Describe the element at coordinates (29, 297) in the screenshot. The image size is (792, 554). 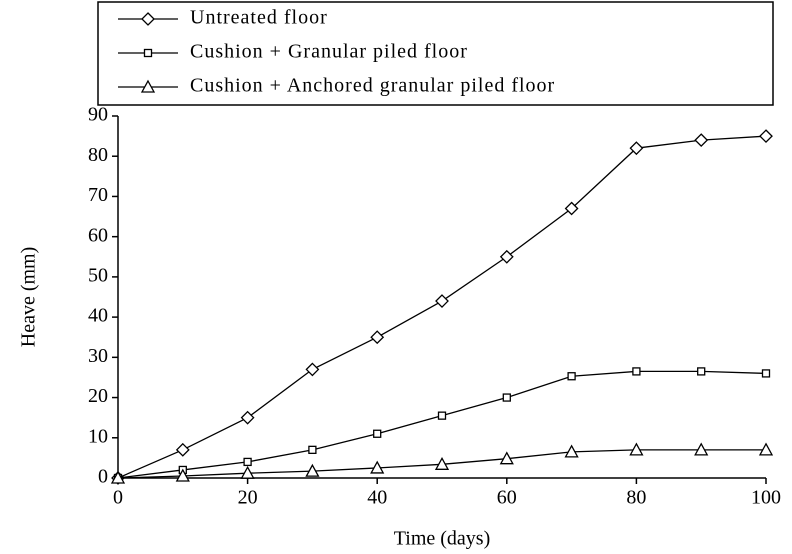
I see `y-axis-label: Heave (mm)` at that location.